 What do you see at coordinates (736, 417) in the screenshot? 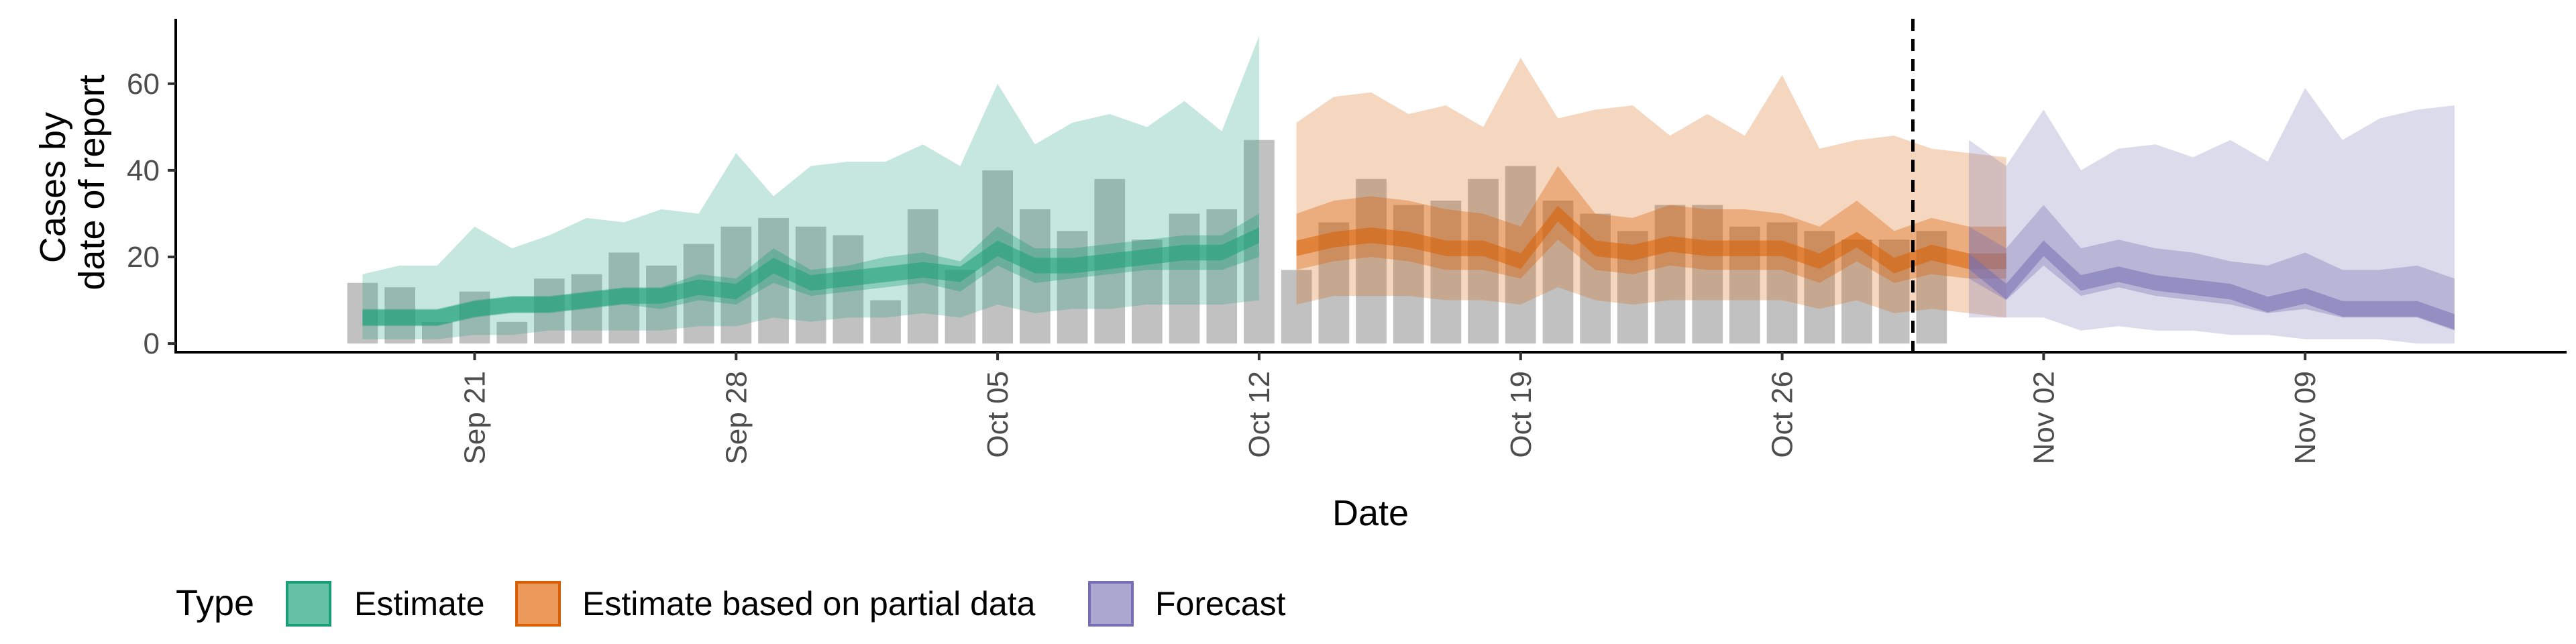
I see `x-tick-label: Sep 28` at bounding box center [736, 417].